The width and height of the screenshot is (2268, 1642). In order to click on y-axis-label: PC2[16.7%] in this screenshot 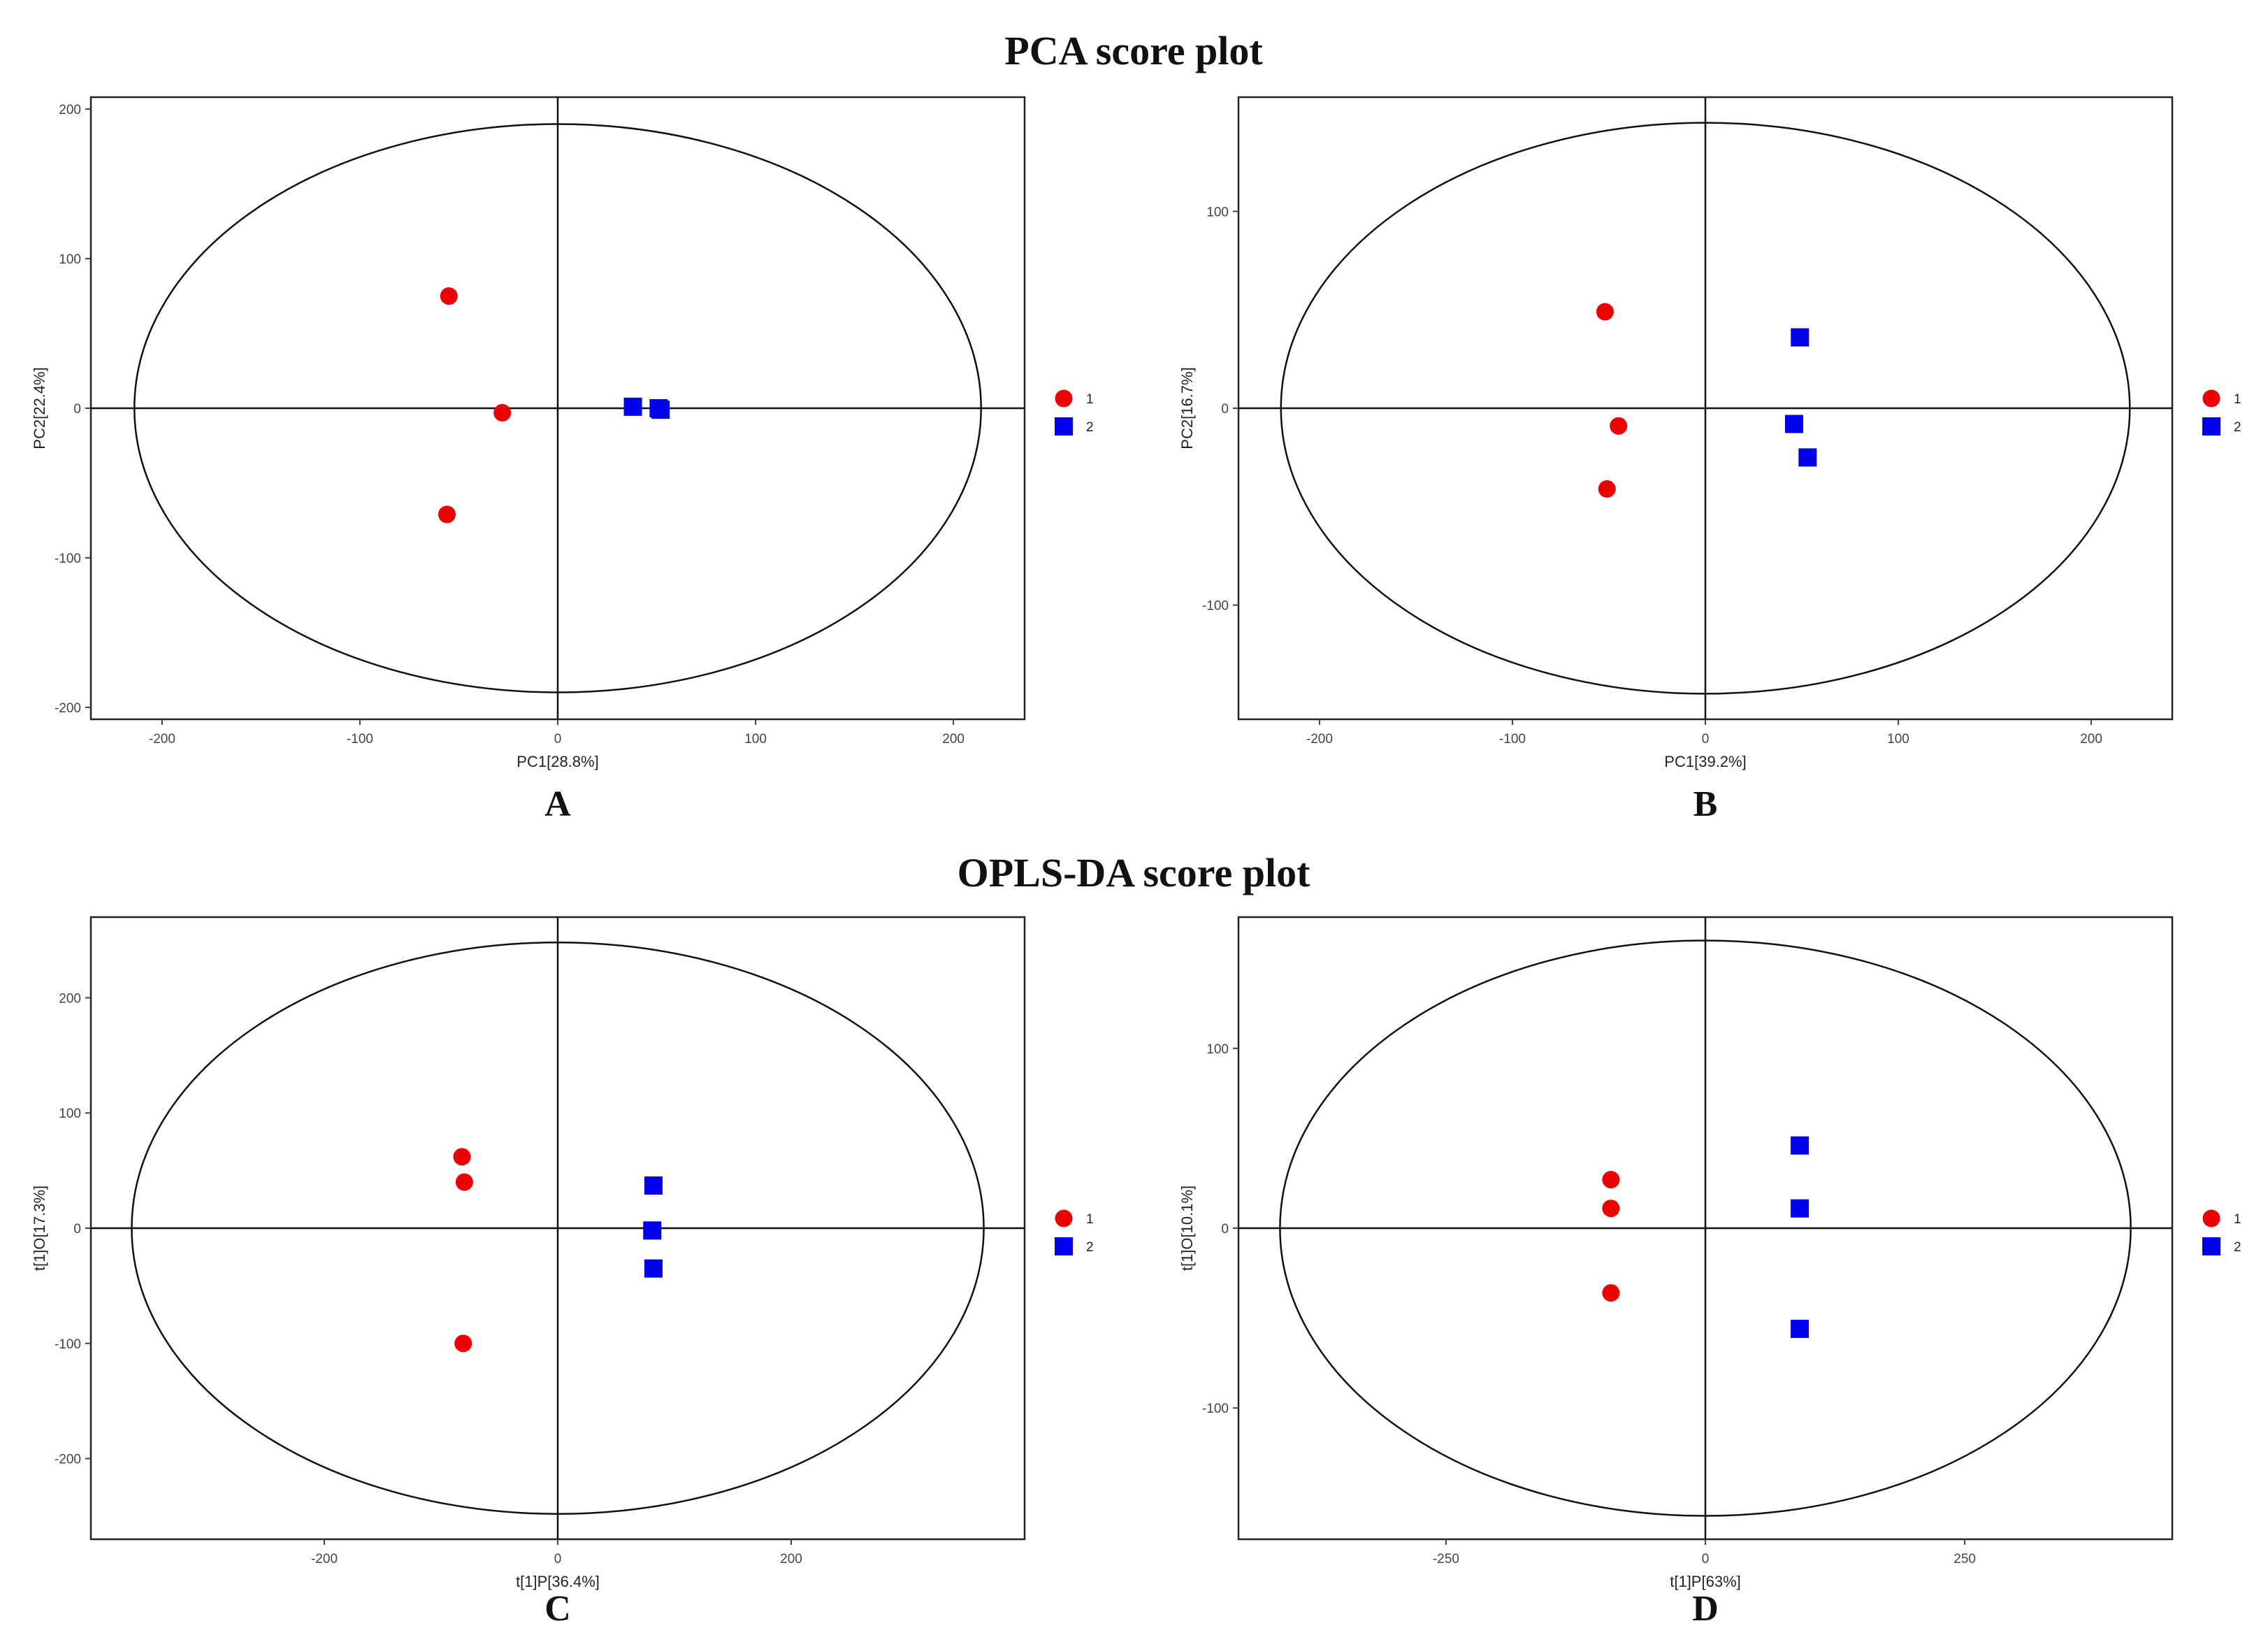, I will do `click(1187, 408)`.